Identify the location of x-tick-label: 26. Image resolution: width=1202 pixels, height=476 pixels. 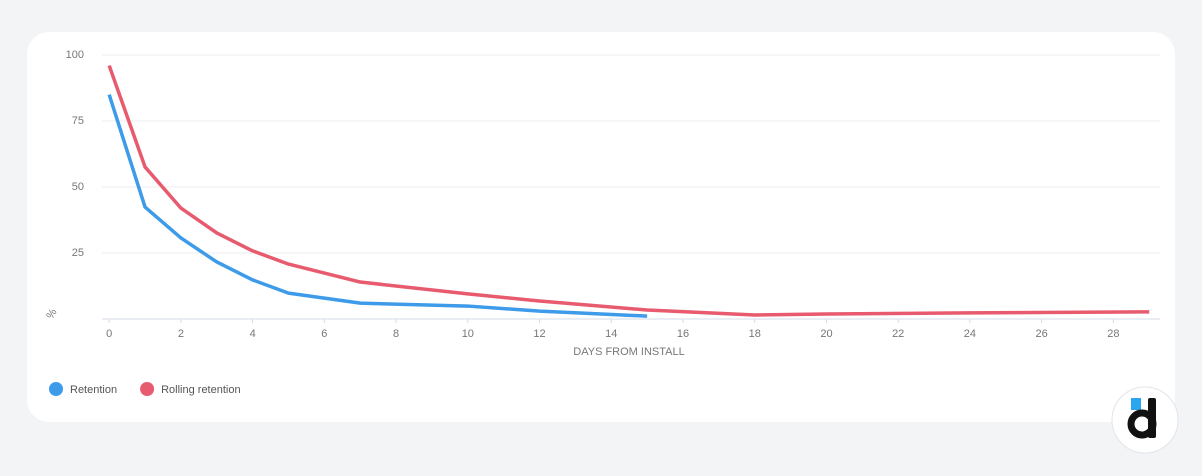
(1042, 334).